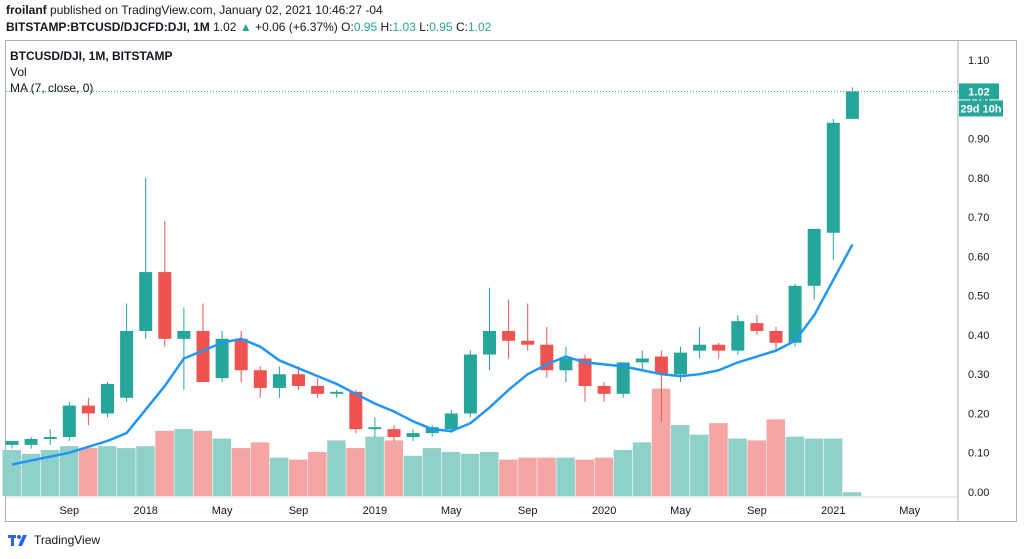  I want to click on x-tick-label: 2019, so click(375, 511).